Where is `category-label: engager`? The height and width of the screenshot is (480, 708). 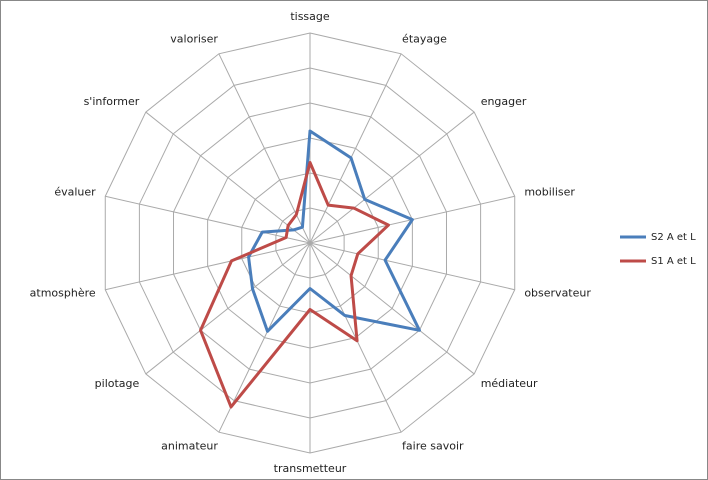
category-label: engager is located at coordinates (504, 101).